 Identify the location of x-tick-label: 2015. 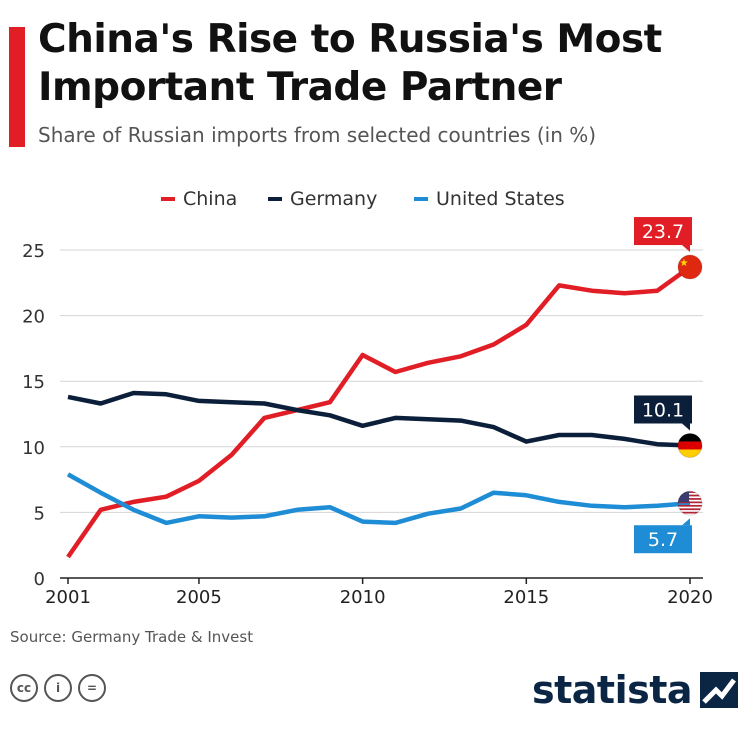
(526, 597).